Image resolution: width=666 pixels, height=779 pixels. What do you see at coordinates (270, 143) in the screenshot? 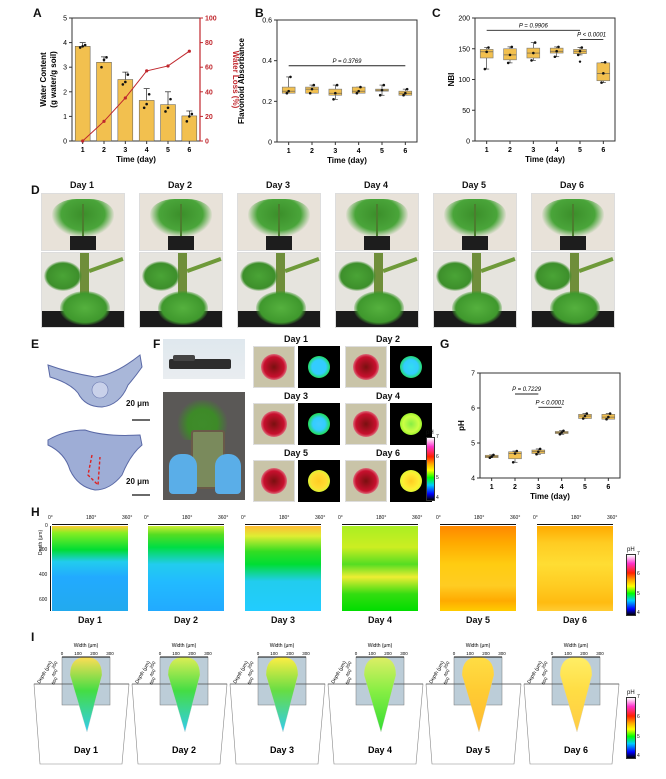
I see `y-tick-label: 0` at bounding box center [270, 143].